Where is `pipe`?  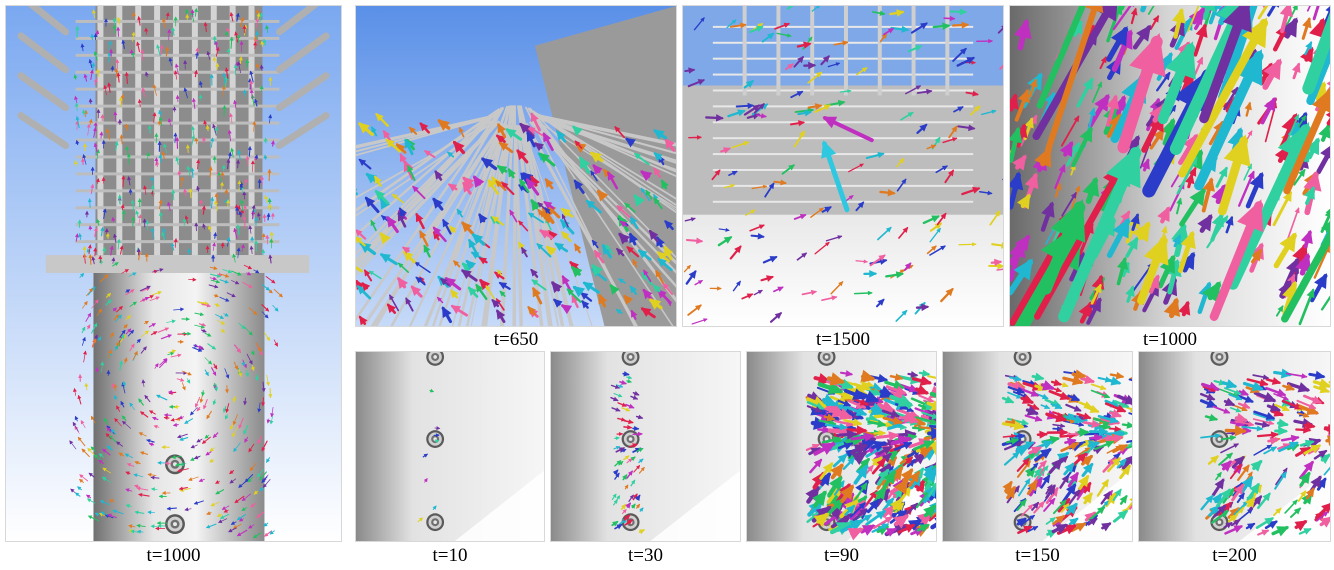 pipe is located at coordinates (43, 92).